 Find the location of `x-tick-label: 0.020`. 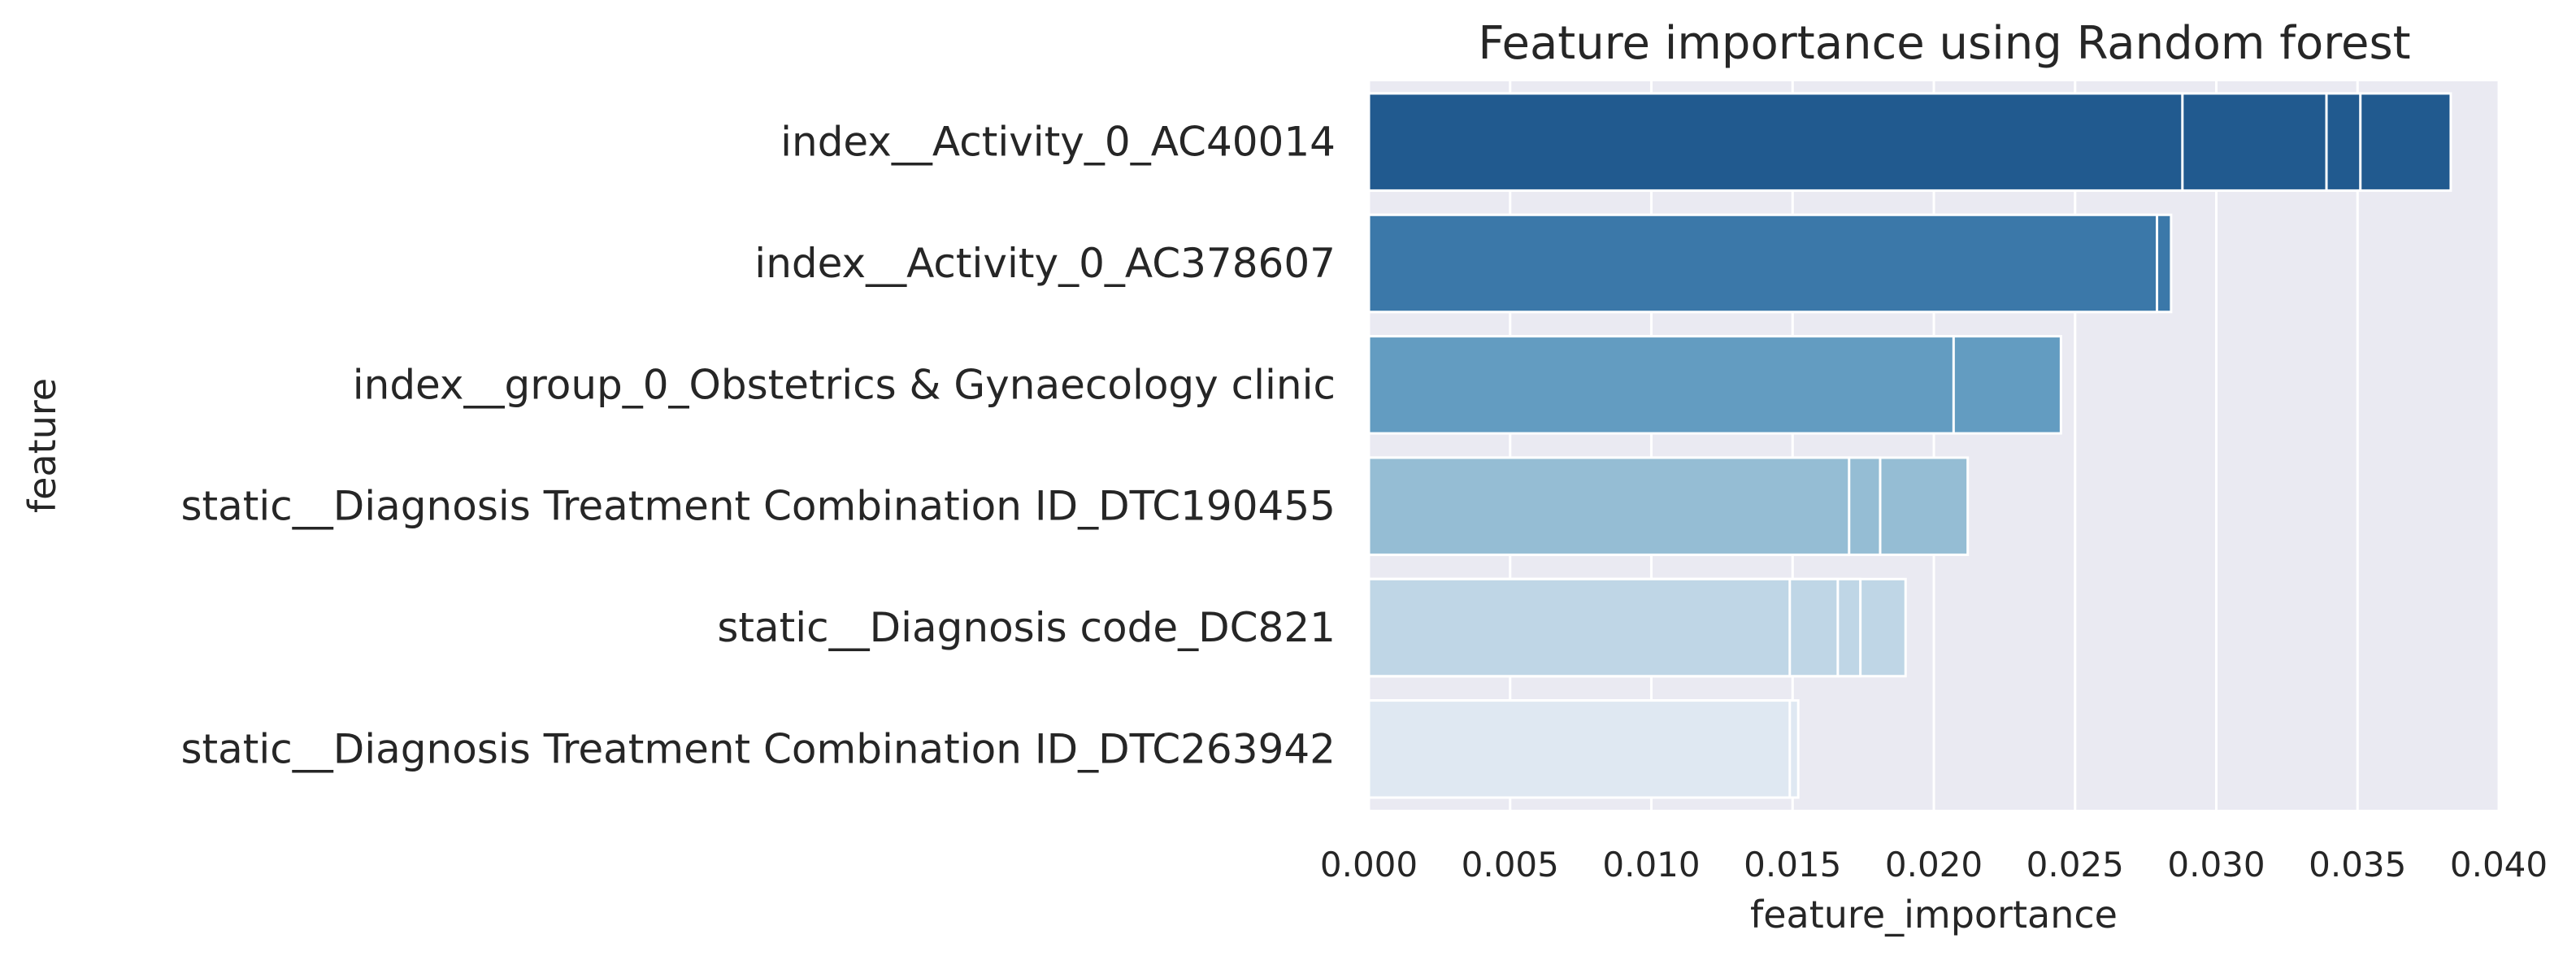

x-tick-label: 0.020 is located at coordinates (1934, 865).